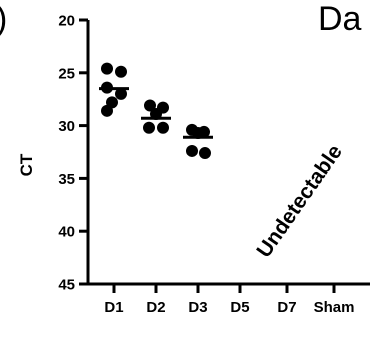 The width and height of the screenshot is (373, 347). I want to click on undetectable-annotation: Undetectable, so click(299, 201).